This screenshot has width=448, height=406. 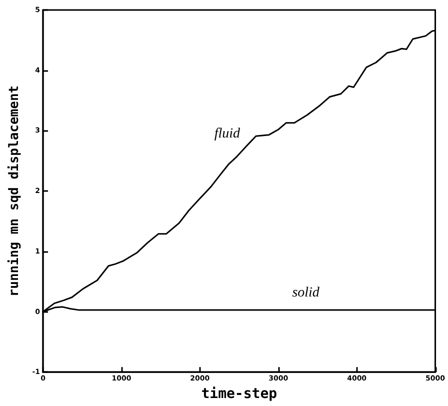 What do you see at coordinates (239, 394) in the screenshot?
I see `x-axis-title: time-step` at bounding box center [239, 394].